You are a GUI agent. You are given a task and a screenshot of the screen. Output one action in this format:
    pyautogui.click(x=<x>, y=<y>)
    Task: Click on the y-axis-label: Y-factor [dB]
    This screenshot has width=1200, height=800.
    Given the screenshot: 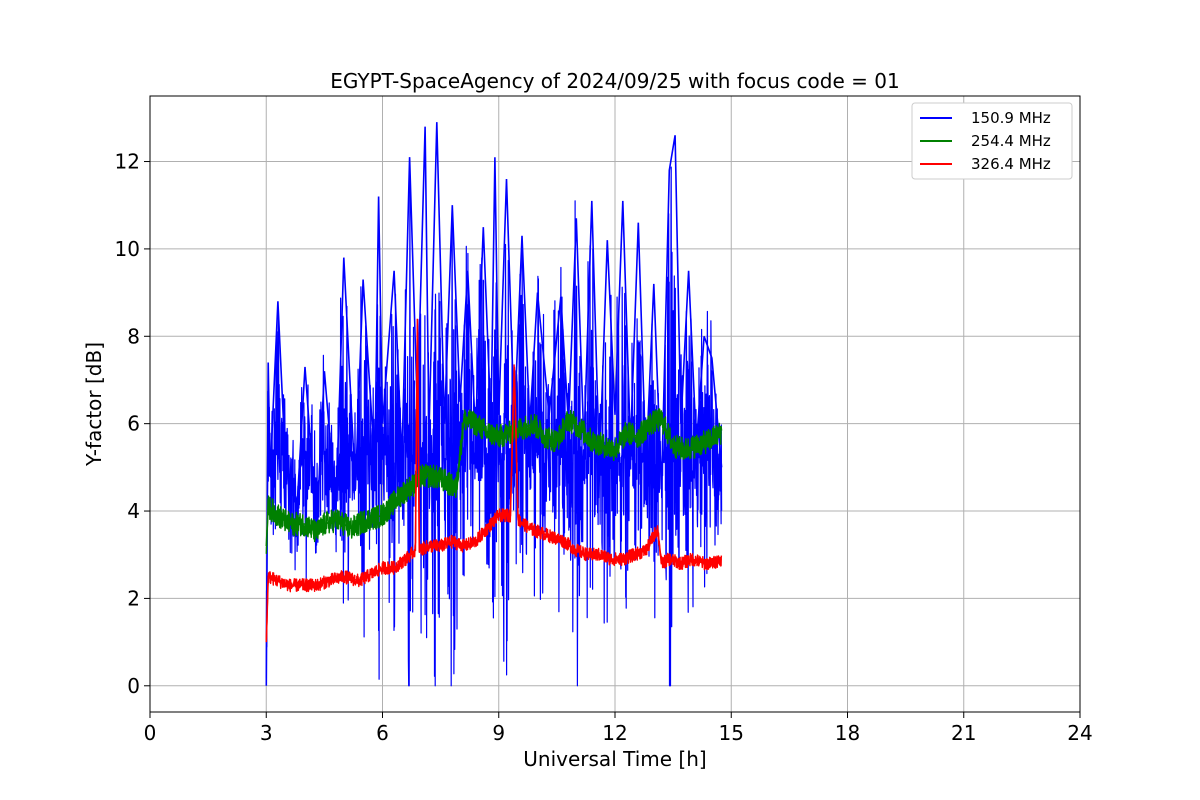 What is the action you would take?
    pyautogui.click(x=94, y=404)
    